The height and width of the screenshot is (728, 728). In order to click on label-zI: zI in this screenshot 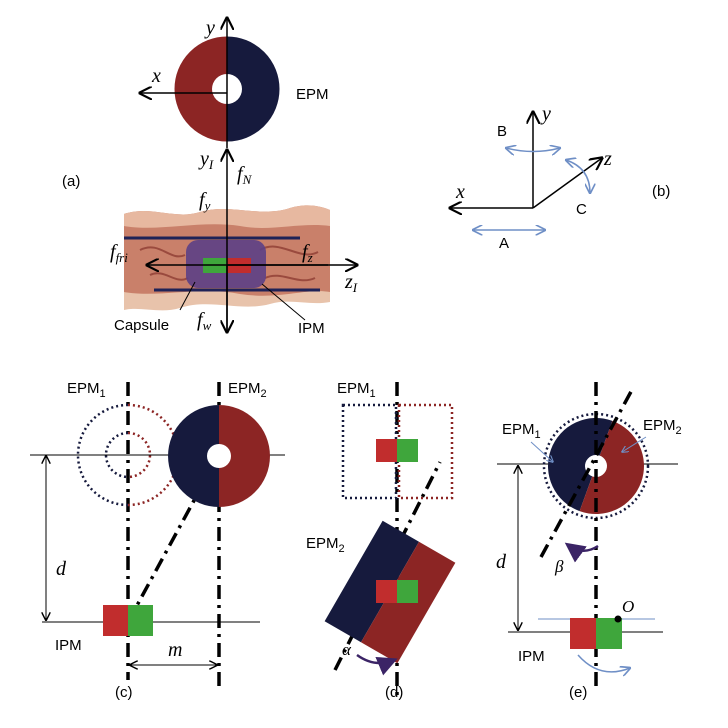, I will do `click(351, 283)`.